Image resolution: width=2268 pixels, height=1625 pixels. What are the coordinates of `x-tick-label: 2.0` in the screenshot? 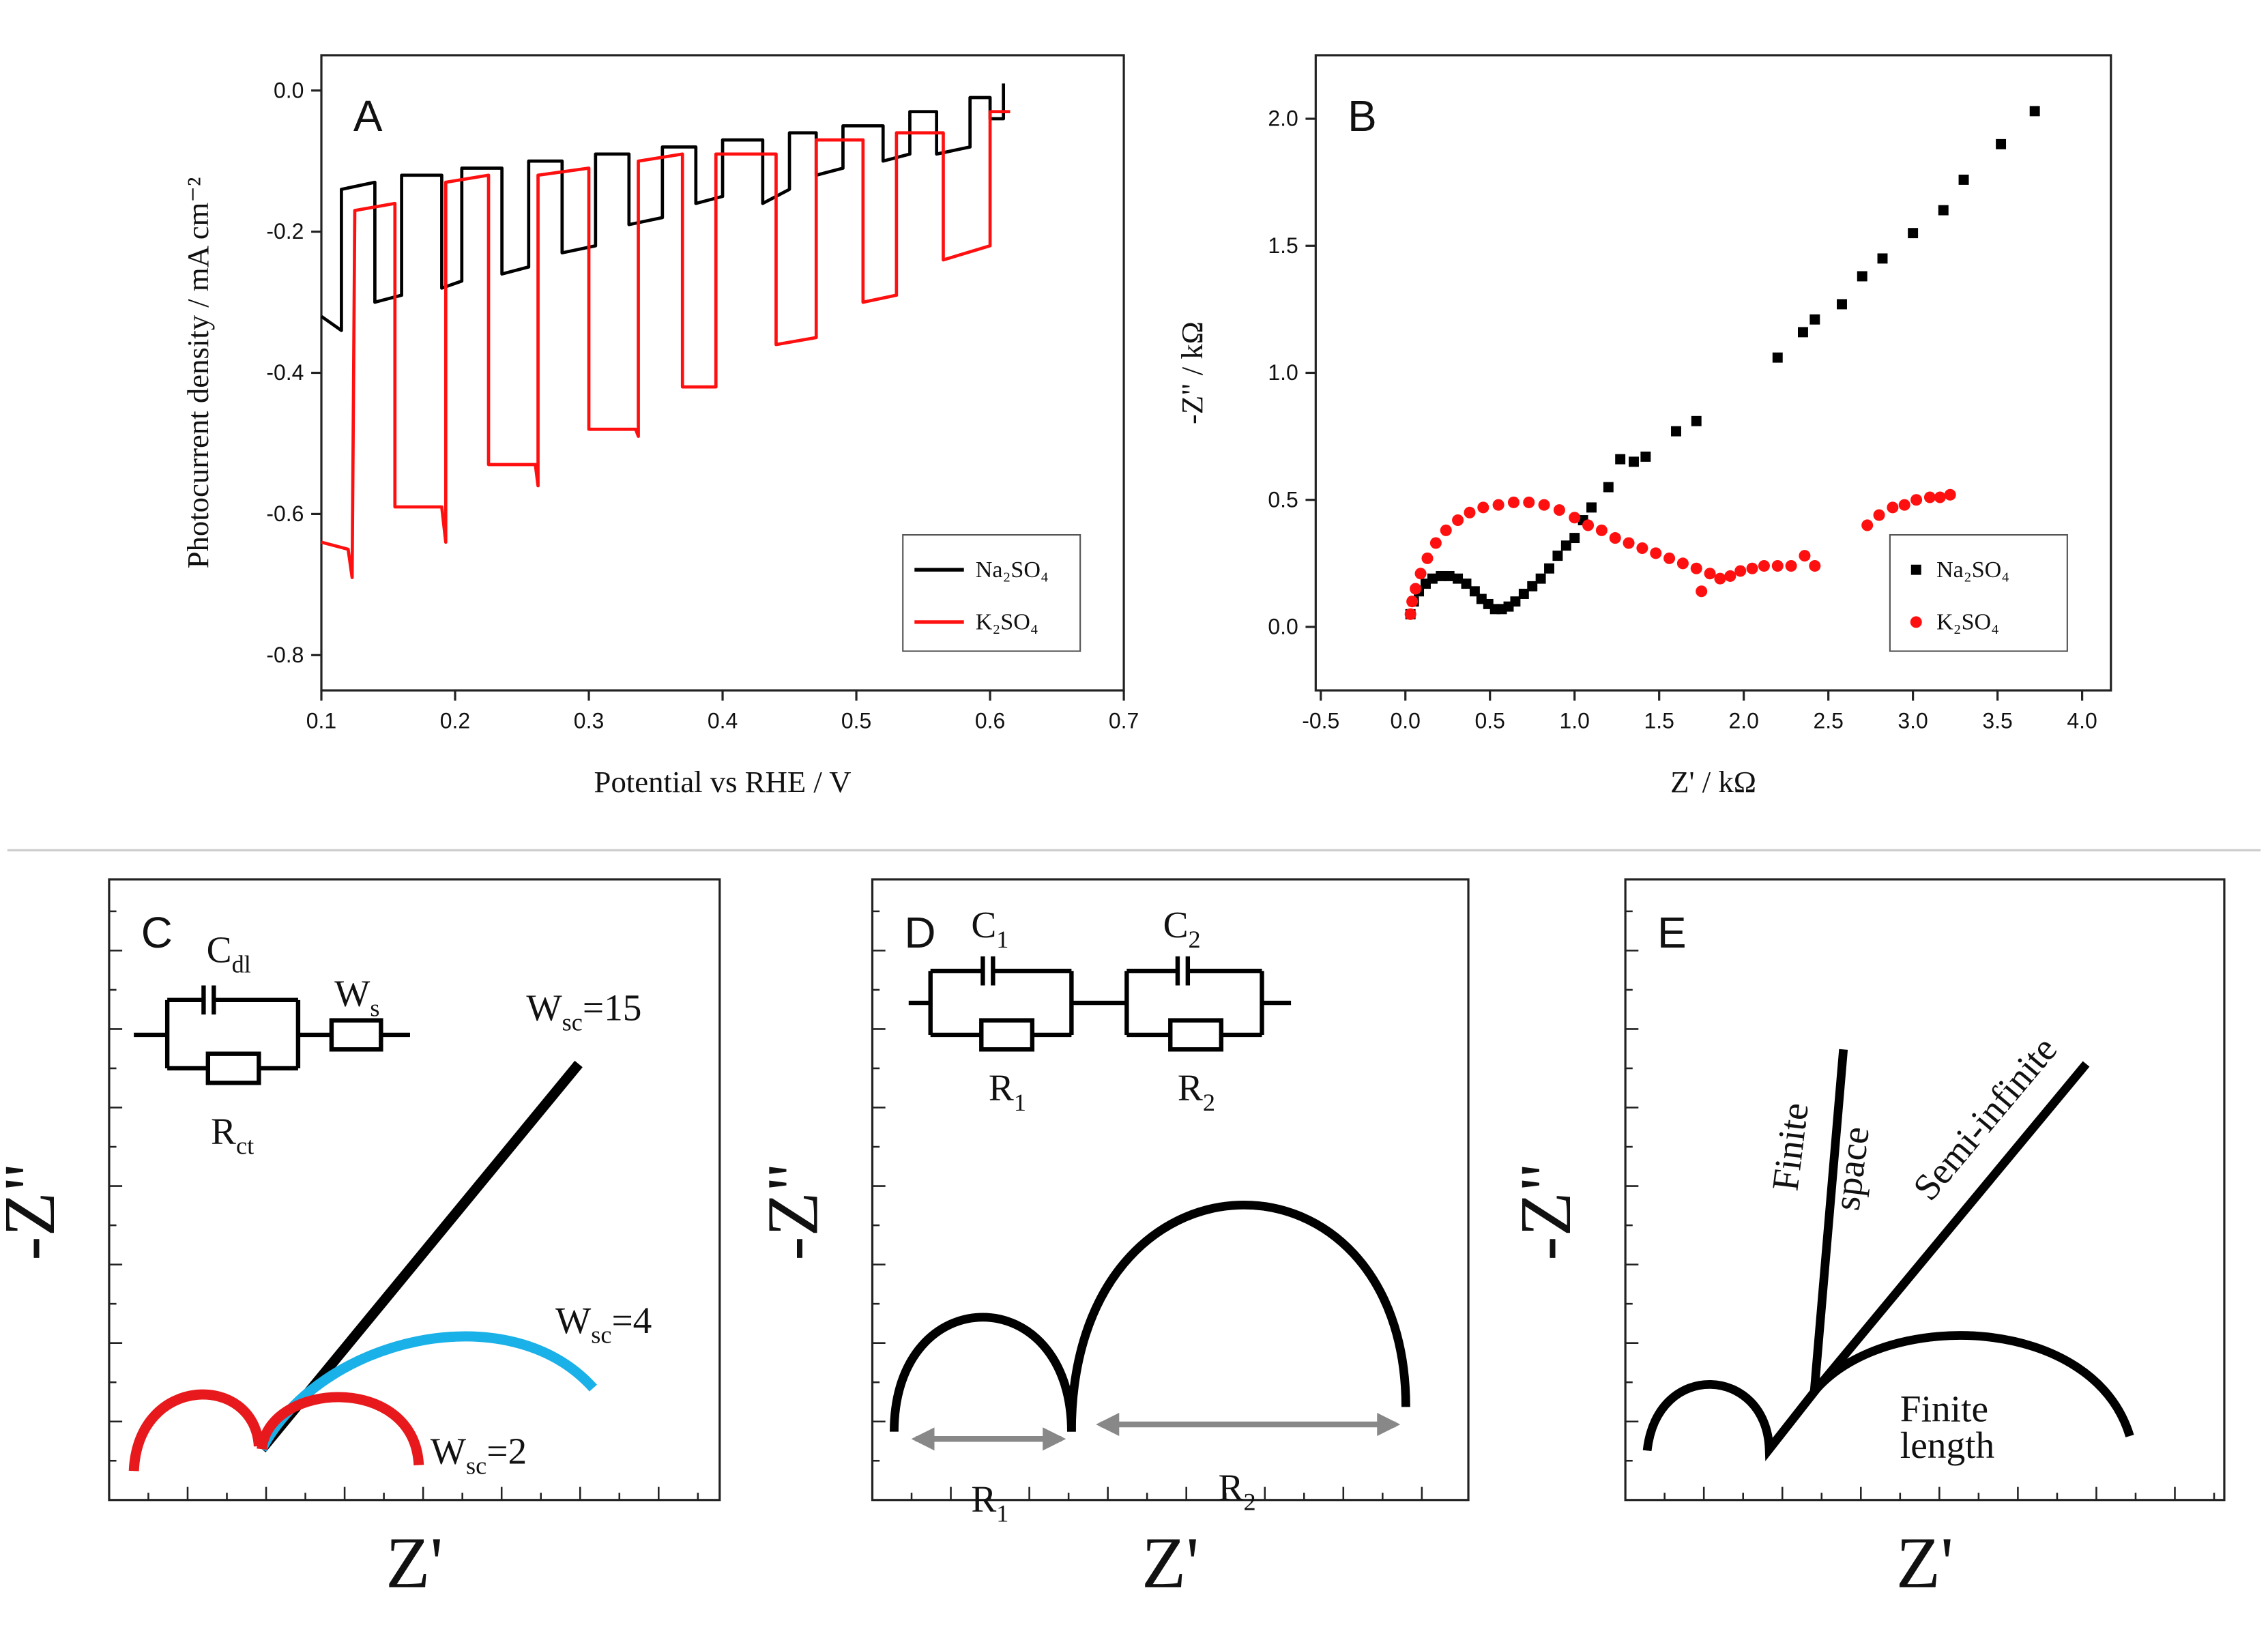 It's located at (1743, 720).